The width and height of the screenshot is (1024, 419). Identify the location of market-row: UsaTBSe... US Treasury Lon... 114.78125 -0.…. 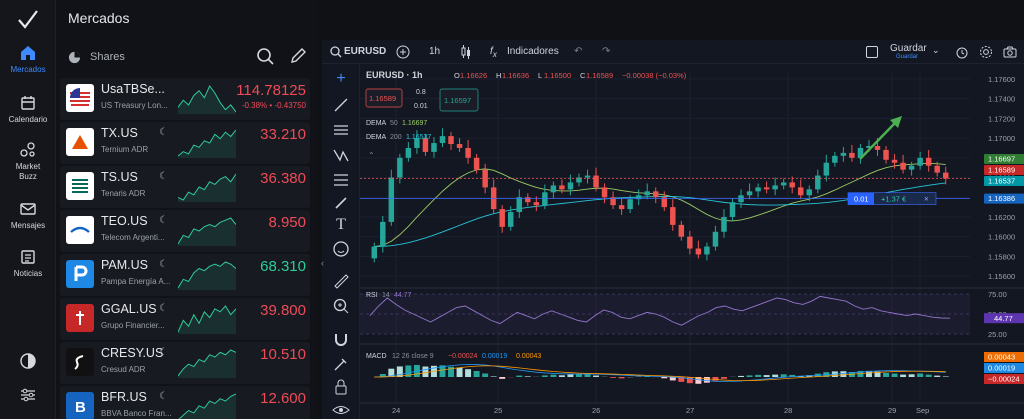
(185, 99).